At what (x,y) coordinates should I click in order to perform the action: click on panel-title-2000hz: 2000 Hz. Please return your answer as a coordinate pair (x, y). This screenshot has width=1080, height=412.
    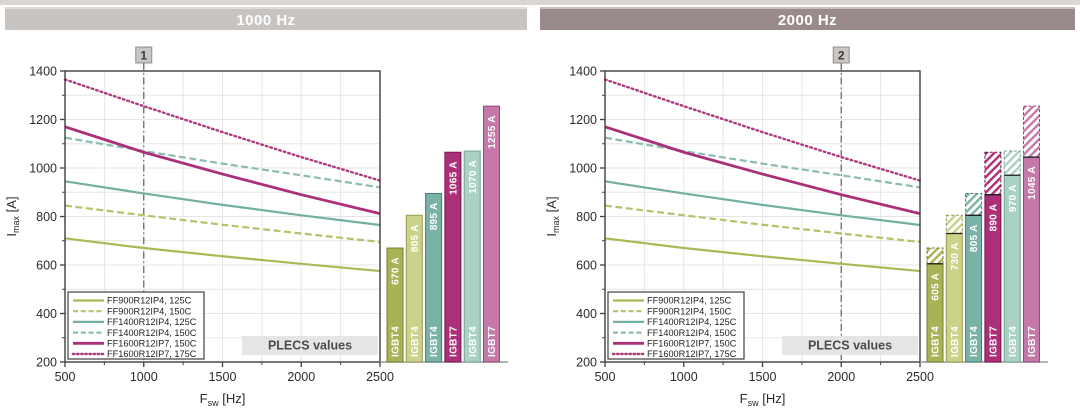
    Looking at the image, I should click on (807, 18).